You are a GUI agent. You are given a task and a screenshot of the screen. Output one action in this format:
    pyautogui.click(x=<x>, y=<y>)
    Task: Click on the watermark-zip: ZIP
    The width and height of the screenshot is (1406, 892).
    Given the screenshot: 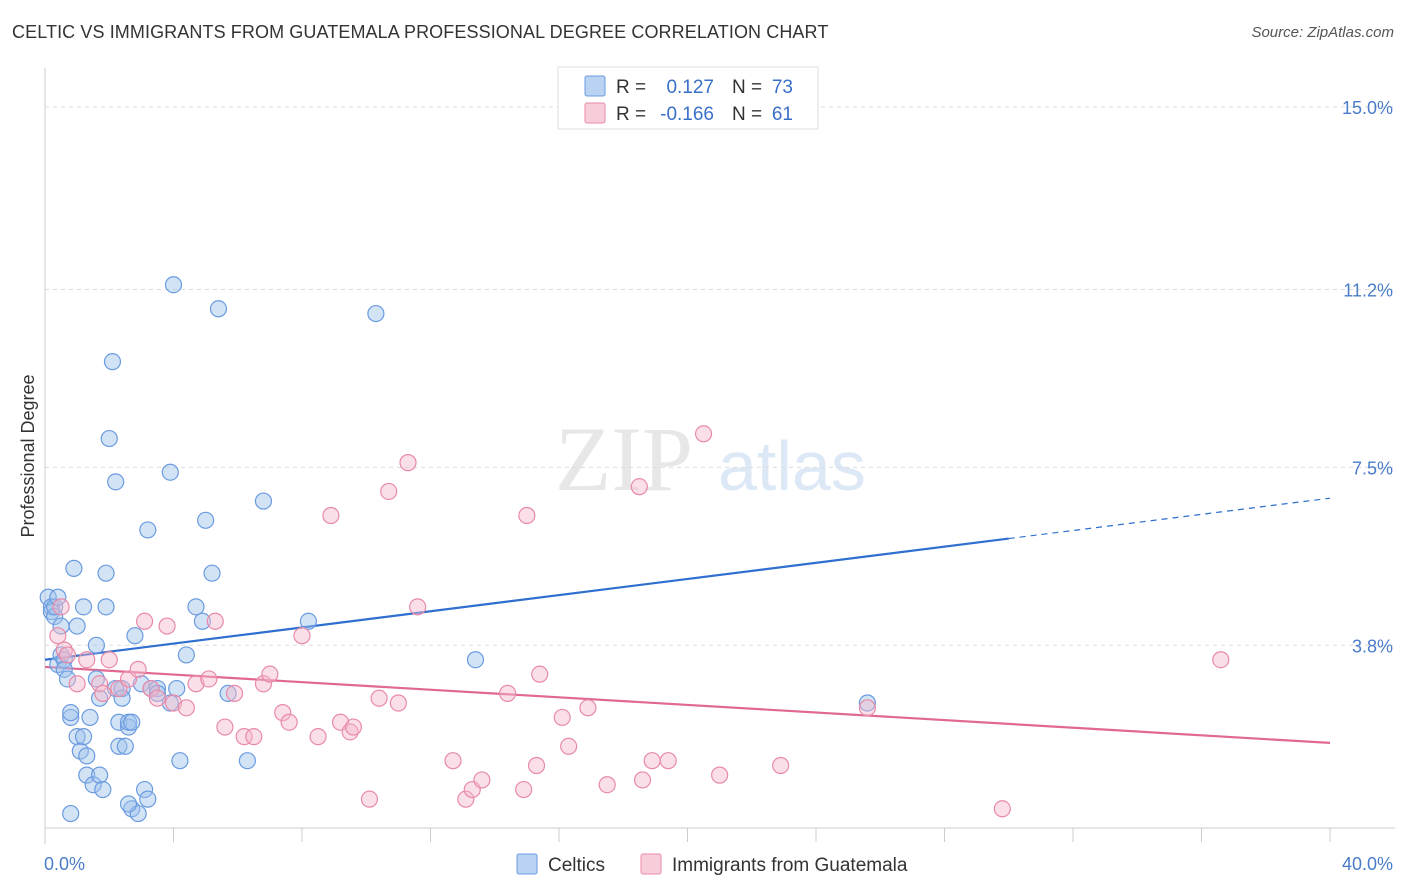 What is the action you would take?
    pyautogui.click(x=624, y=459)
    